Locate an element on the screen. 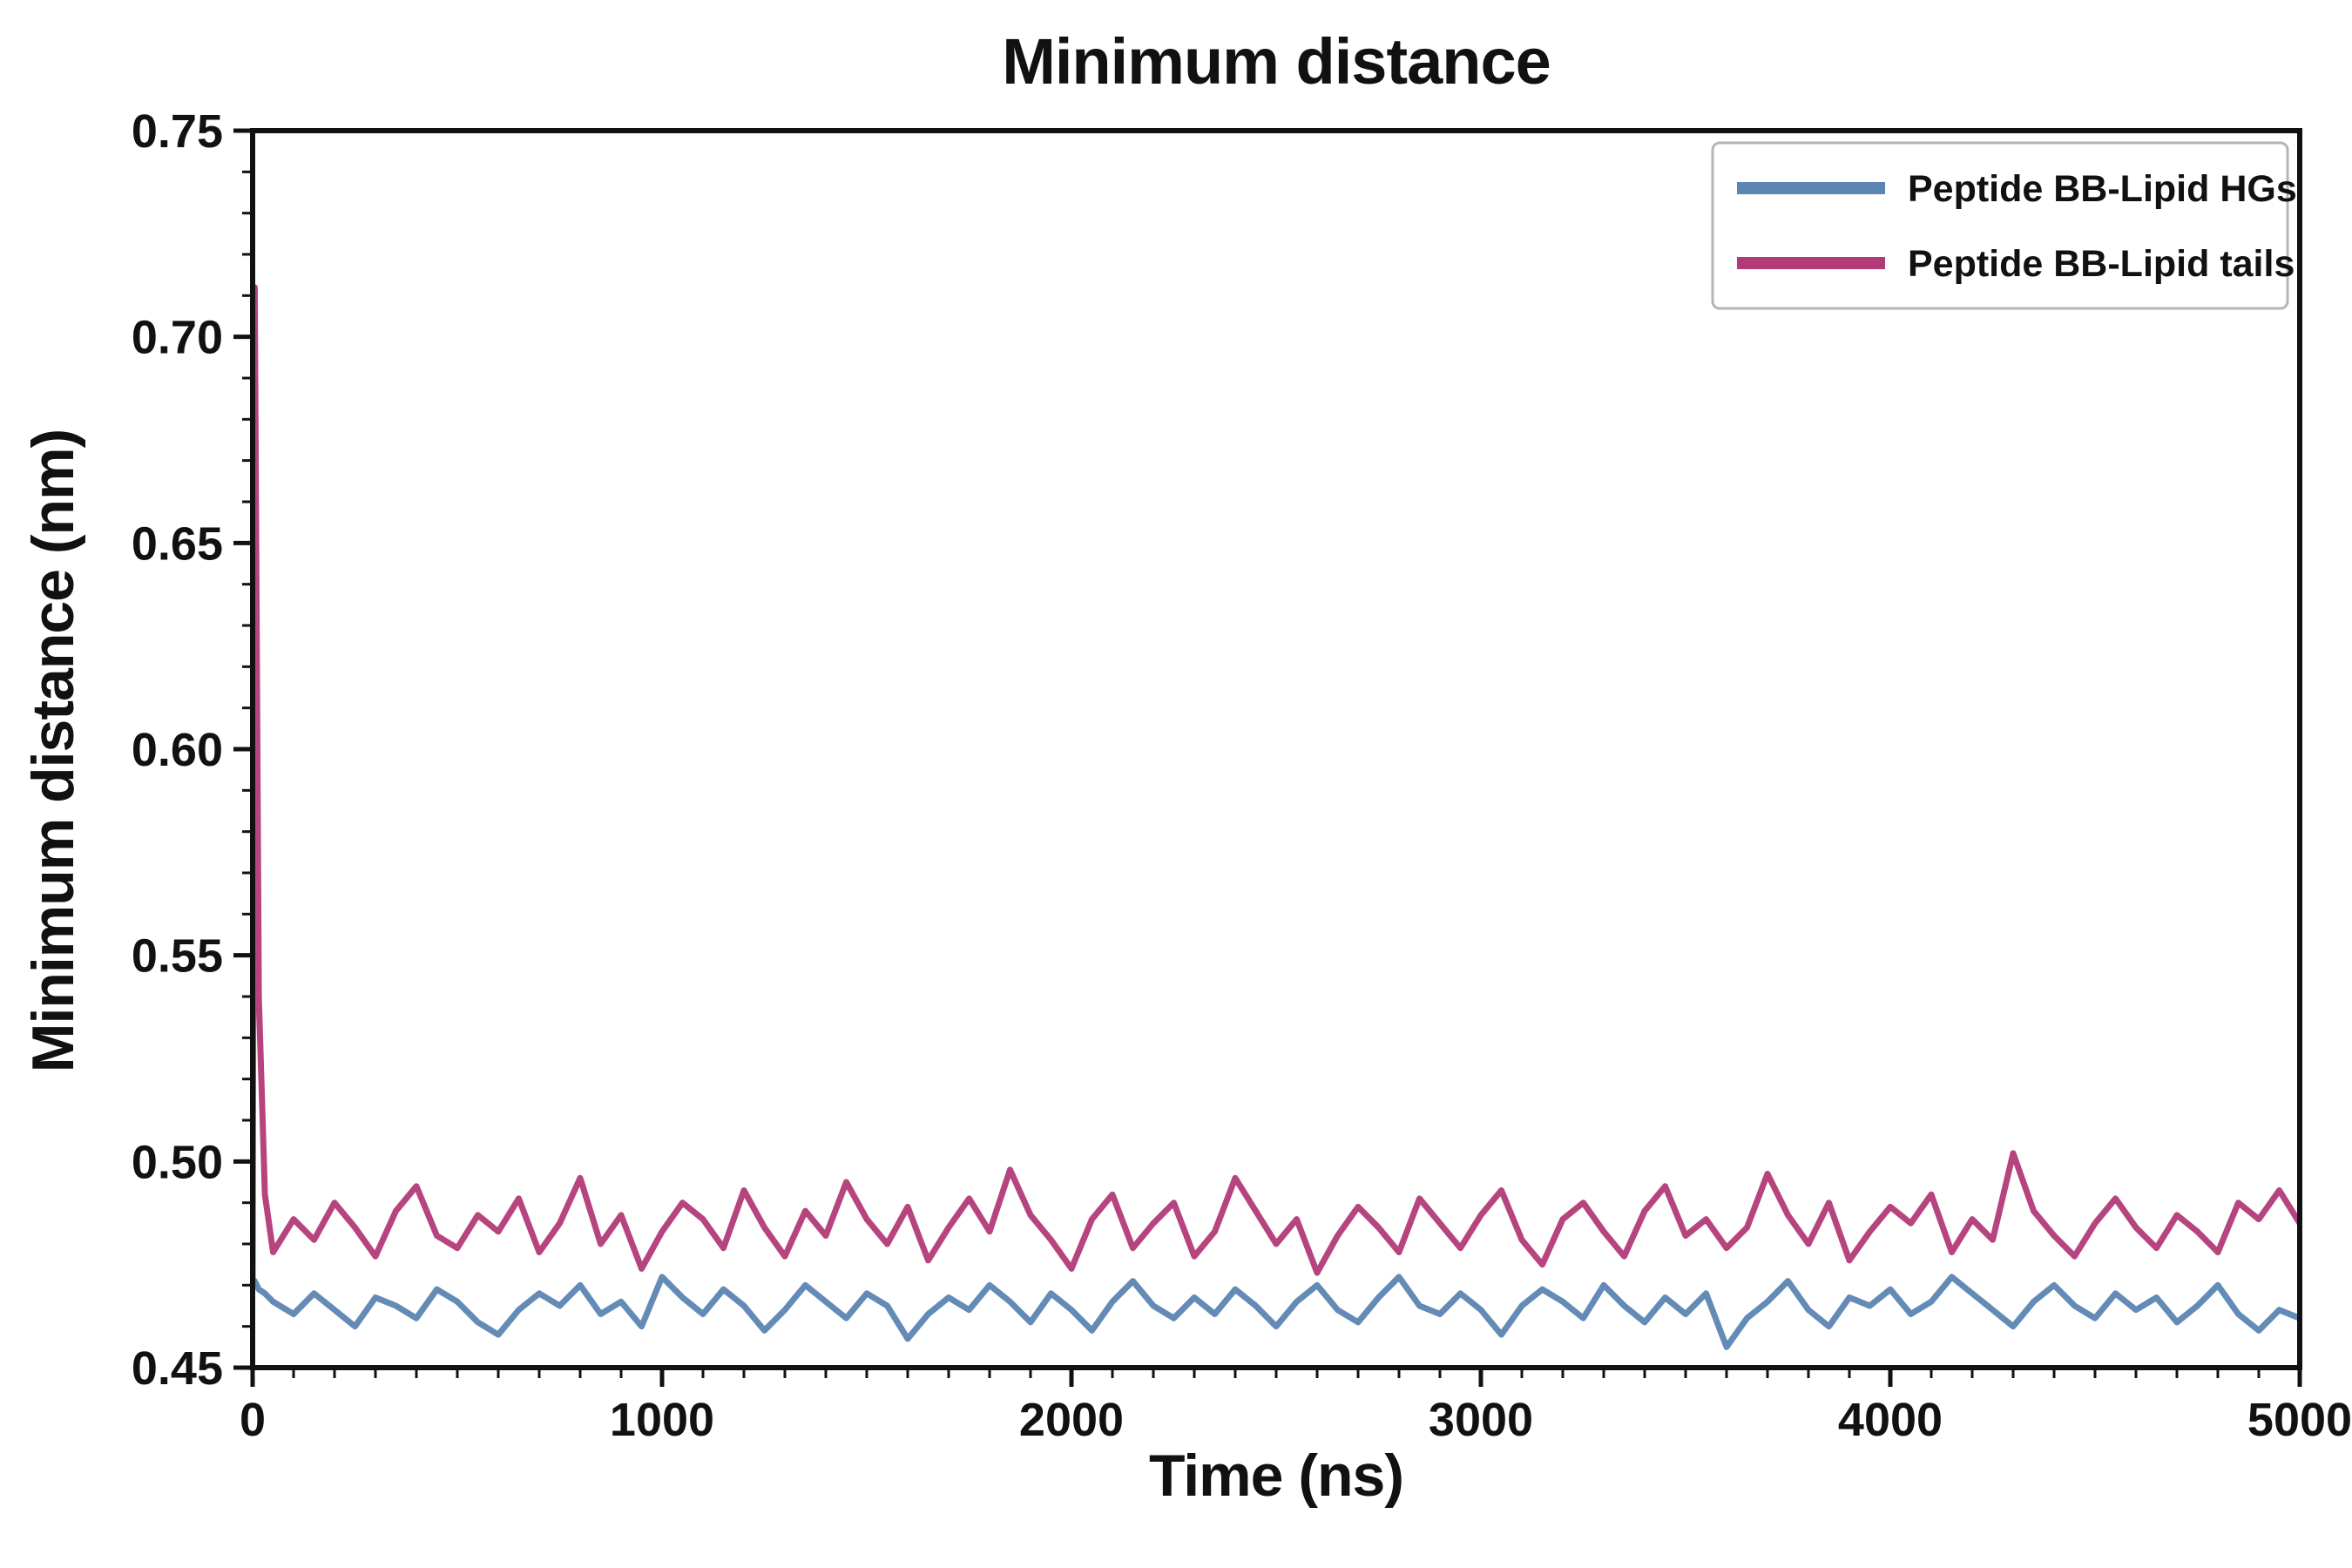 This screenshot has height=1568, width=2352. x-tick-label: 1000 is located at coordinates (662, 1420).